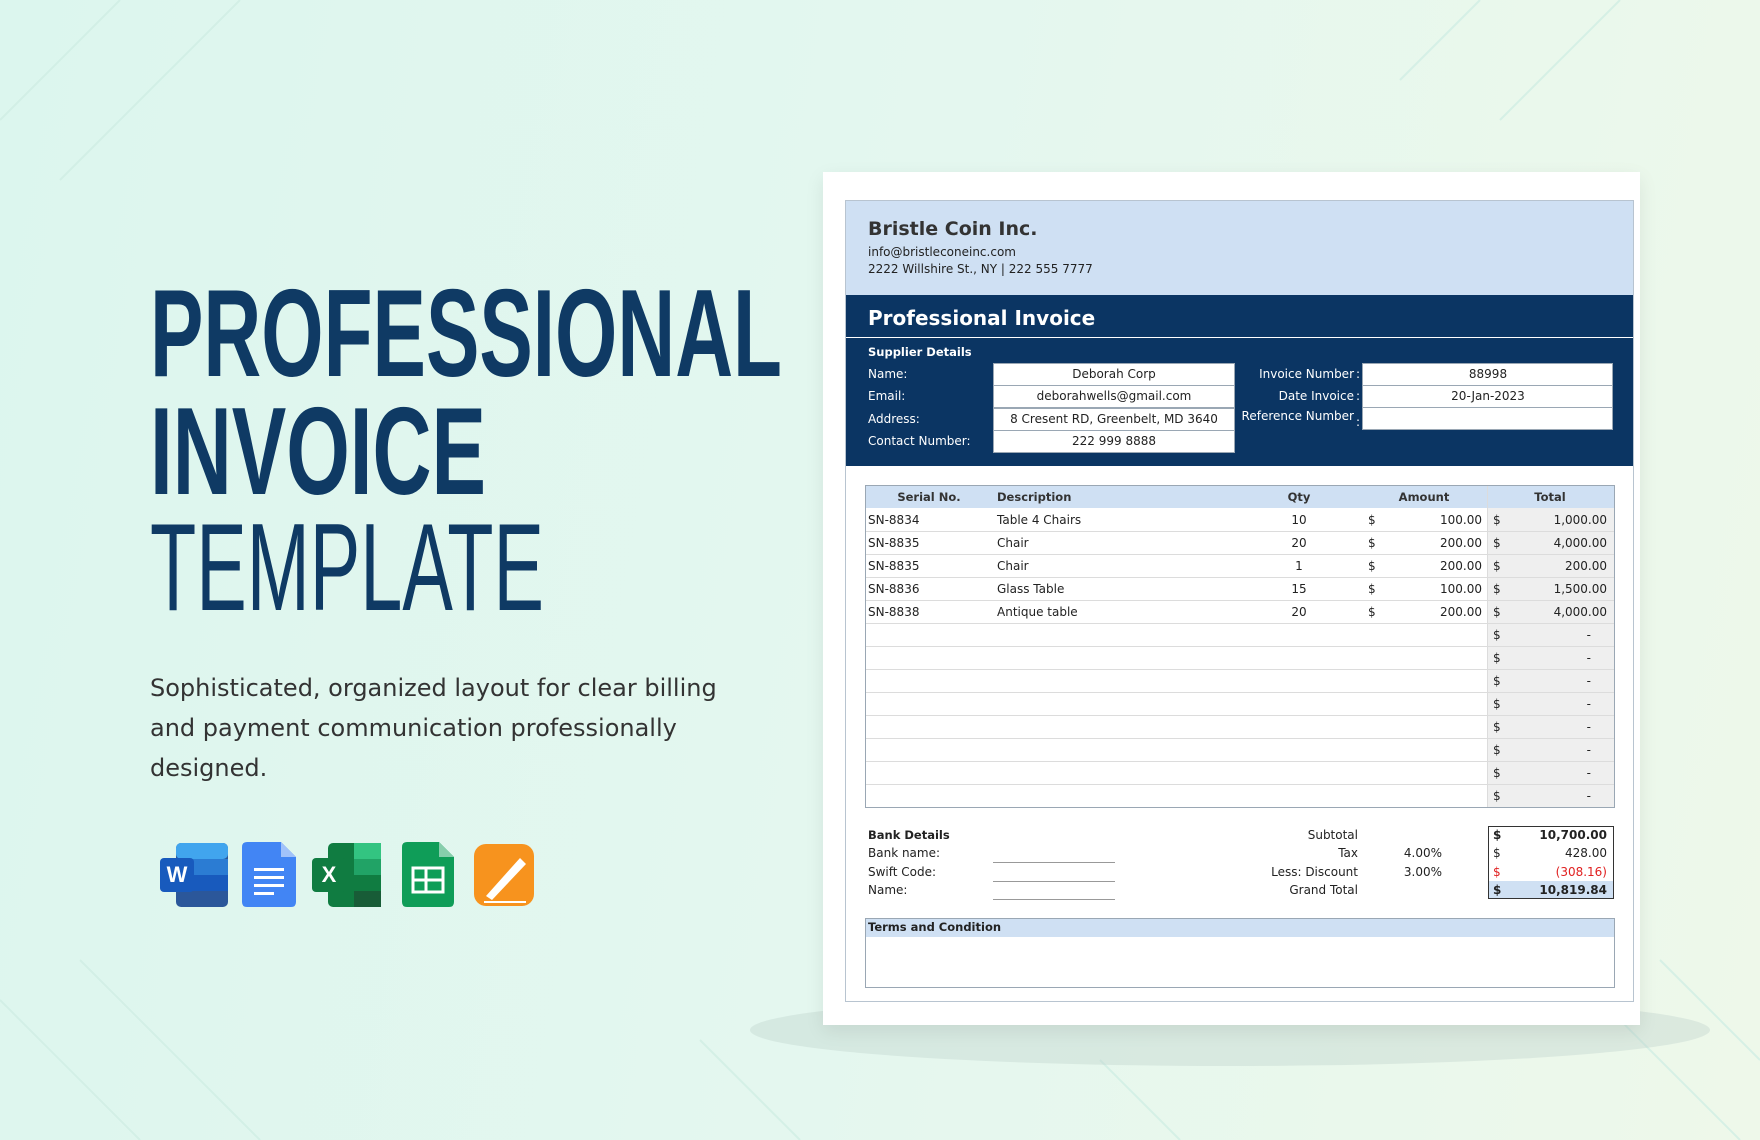 The width and height of the screenshot is (1760, 1140). Describe the element at coordinates (1424, 497) in the screenshot. I see `table-header-cell: Amount` at that location.